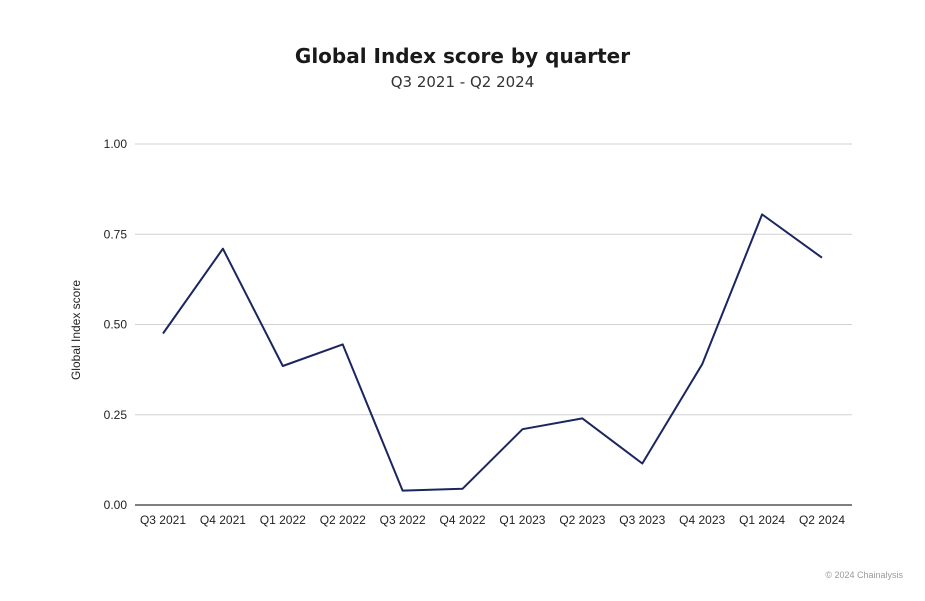 Image resolution: width=925 pixels, height=601 pixels. I want to click on y-tick-label: 0.50, so click(116, 325).